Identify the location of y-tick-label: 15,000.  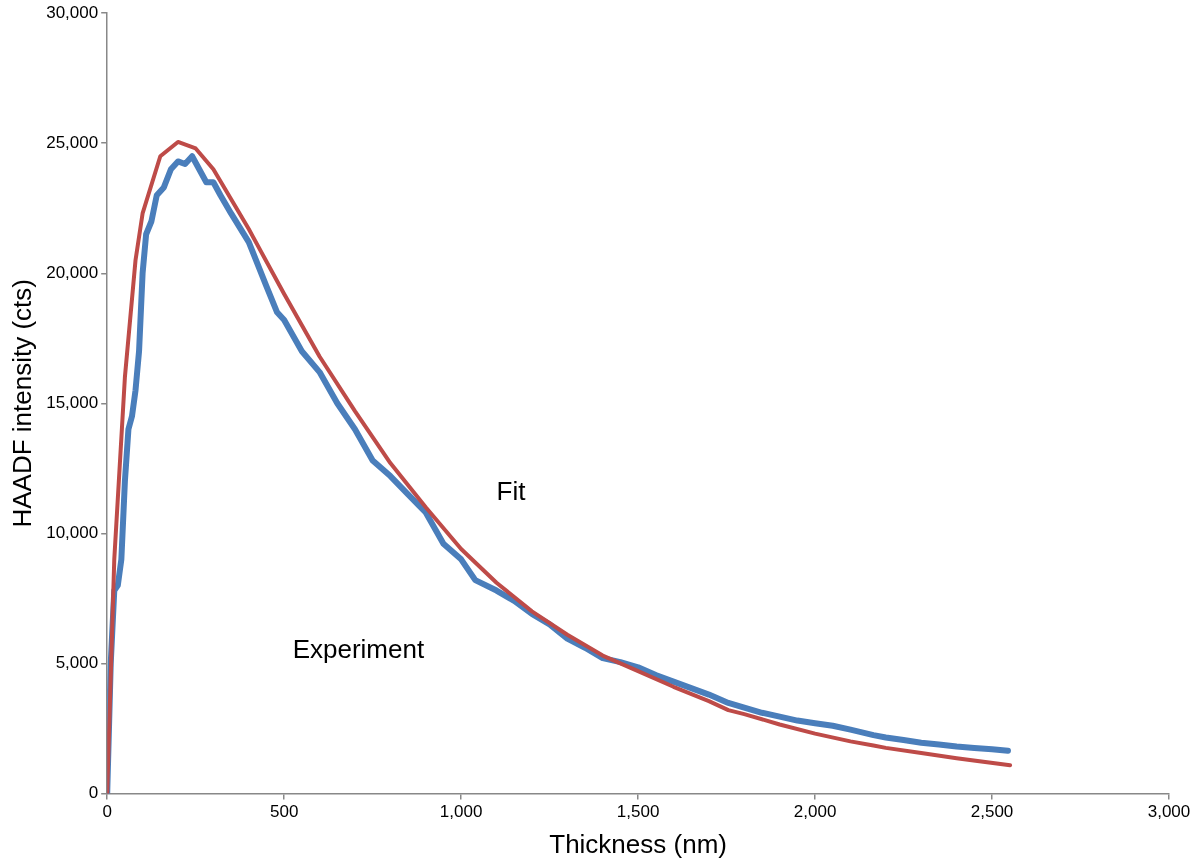
(72, 402).